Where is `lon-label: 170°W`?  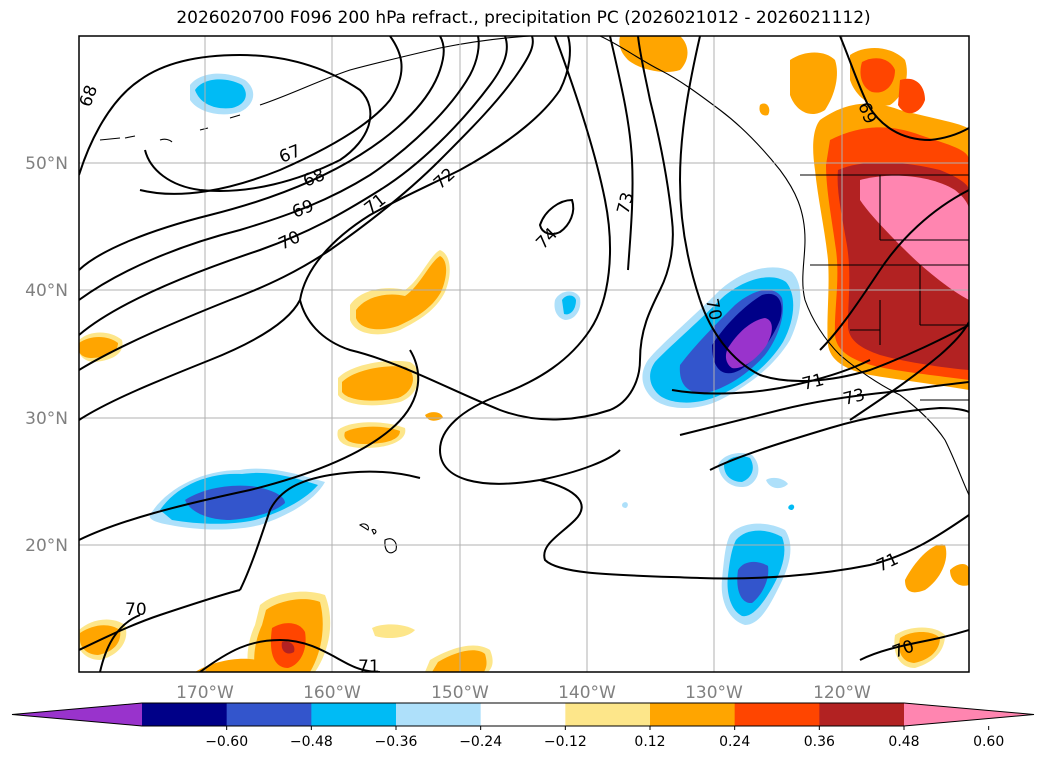 lon-label: 170°W is located at coordinates (205, 693).